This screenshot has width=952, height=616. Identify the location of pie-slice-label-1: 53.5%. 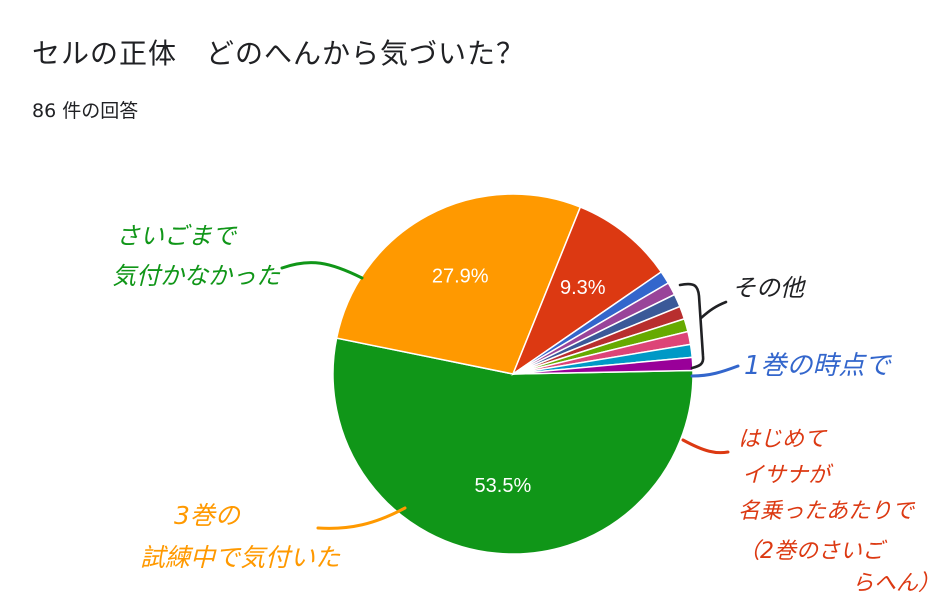
(503, 486).